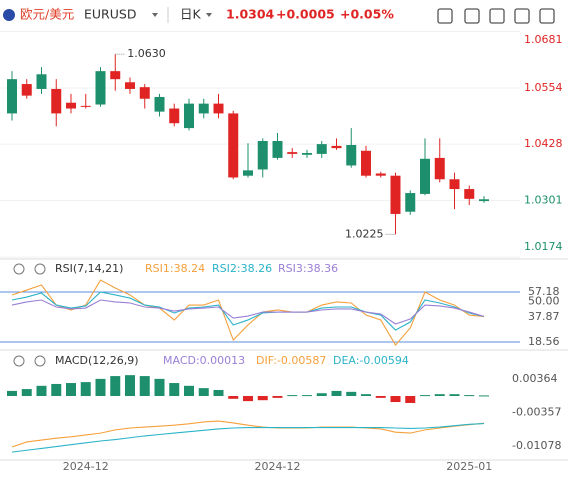  Describe the element at coordinates (371, 360) in the screenshot. I see `legend-entry: DEA:-0.00594` at that location.